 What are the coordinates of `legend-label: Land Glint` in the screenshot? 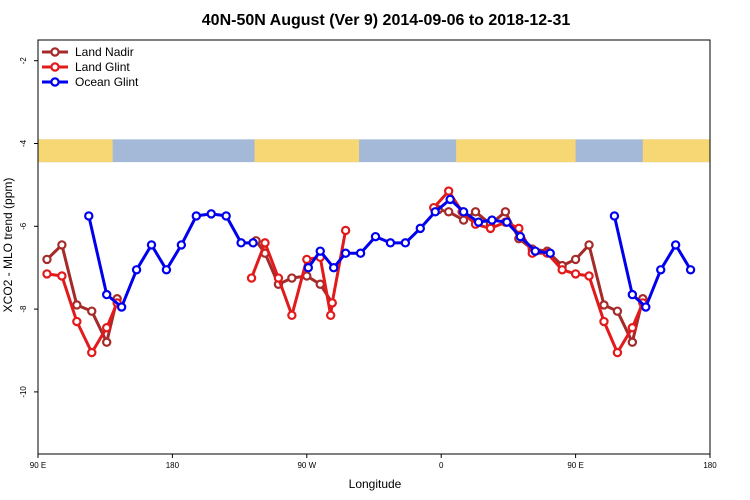 It's located at (102, 67).